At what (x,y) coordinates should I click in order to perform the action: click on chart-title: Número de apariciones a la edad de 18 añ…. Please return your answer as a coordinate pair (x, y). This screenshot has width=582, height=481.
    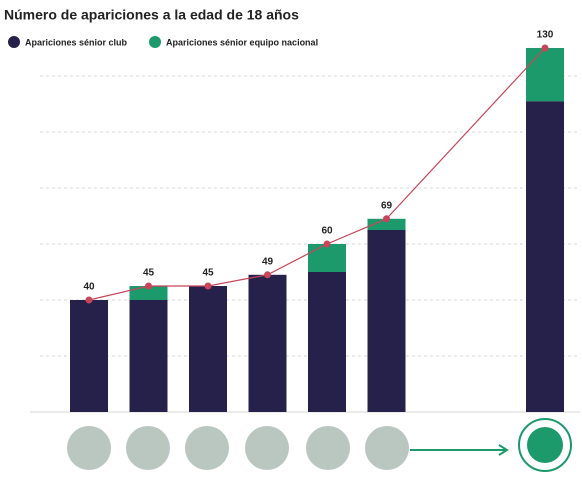
    Looking at the image, I should click on (151, 15).